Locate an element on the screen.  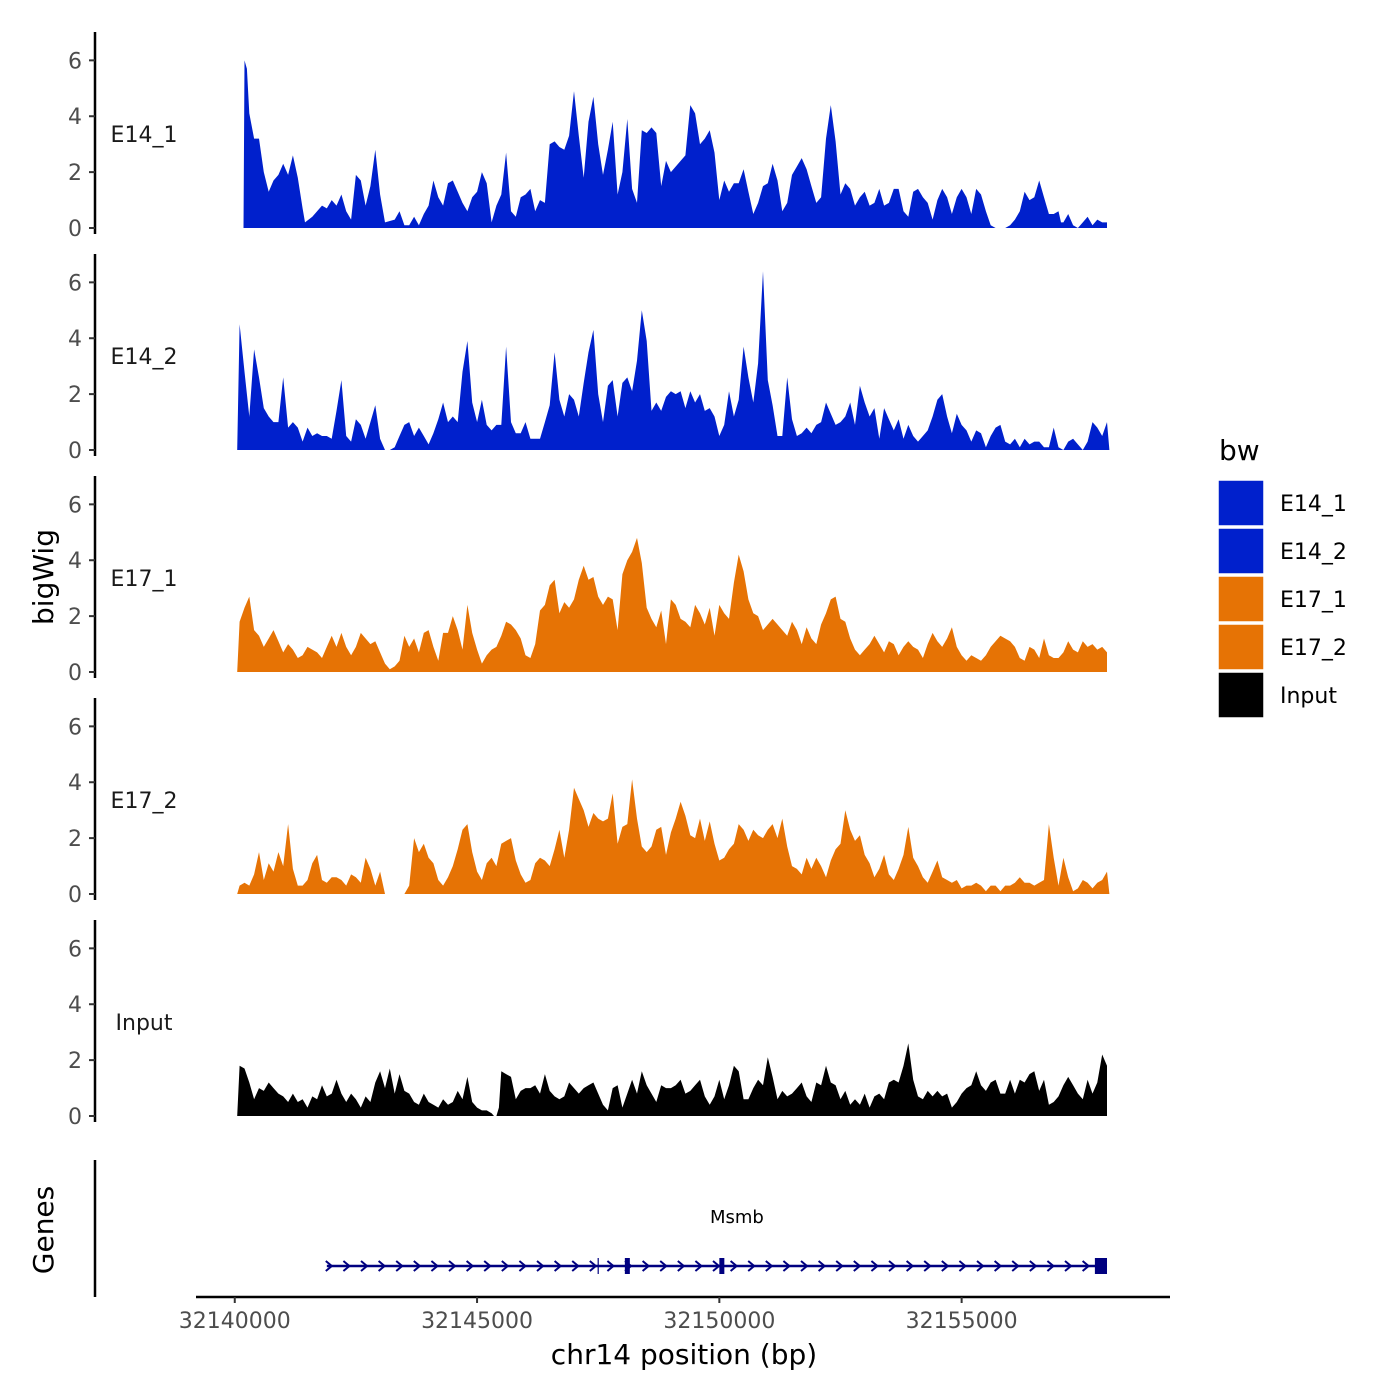
track-panel-e17_1: 0 2 4 6 E17_1 is located at coordinates (587, 581).